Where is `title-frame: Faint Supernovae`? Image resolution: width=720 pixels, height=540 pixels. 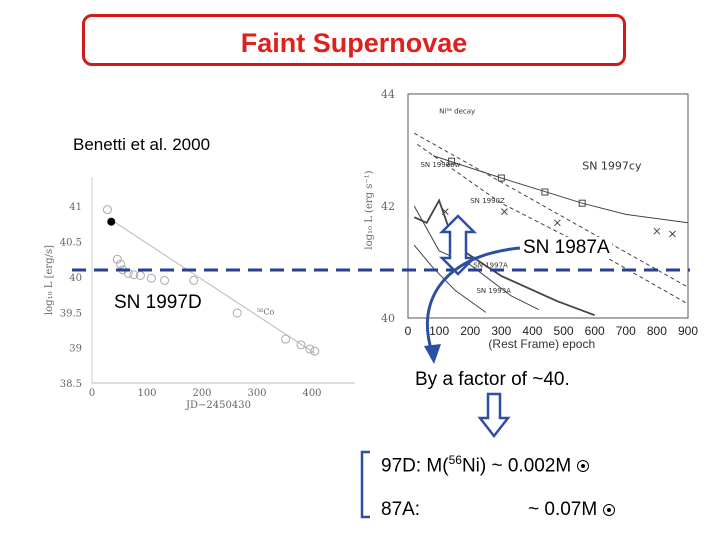
title-frame: Faint Supernovae is located at coordinates (354, 40).